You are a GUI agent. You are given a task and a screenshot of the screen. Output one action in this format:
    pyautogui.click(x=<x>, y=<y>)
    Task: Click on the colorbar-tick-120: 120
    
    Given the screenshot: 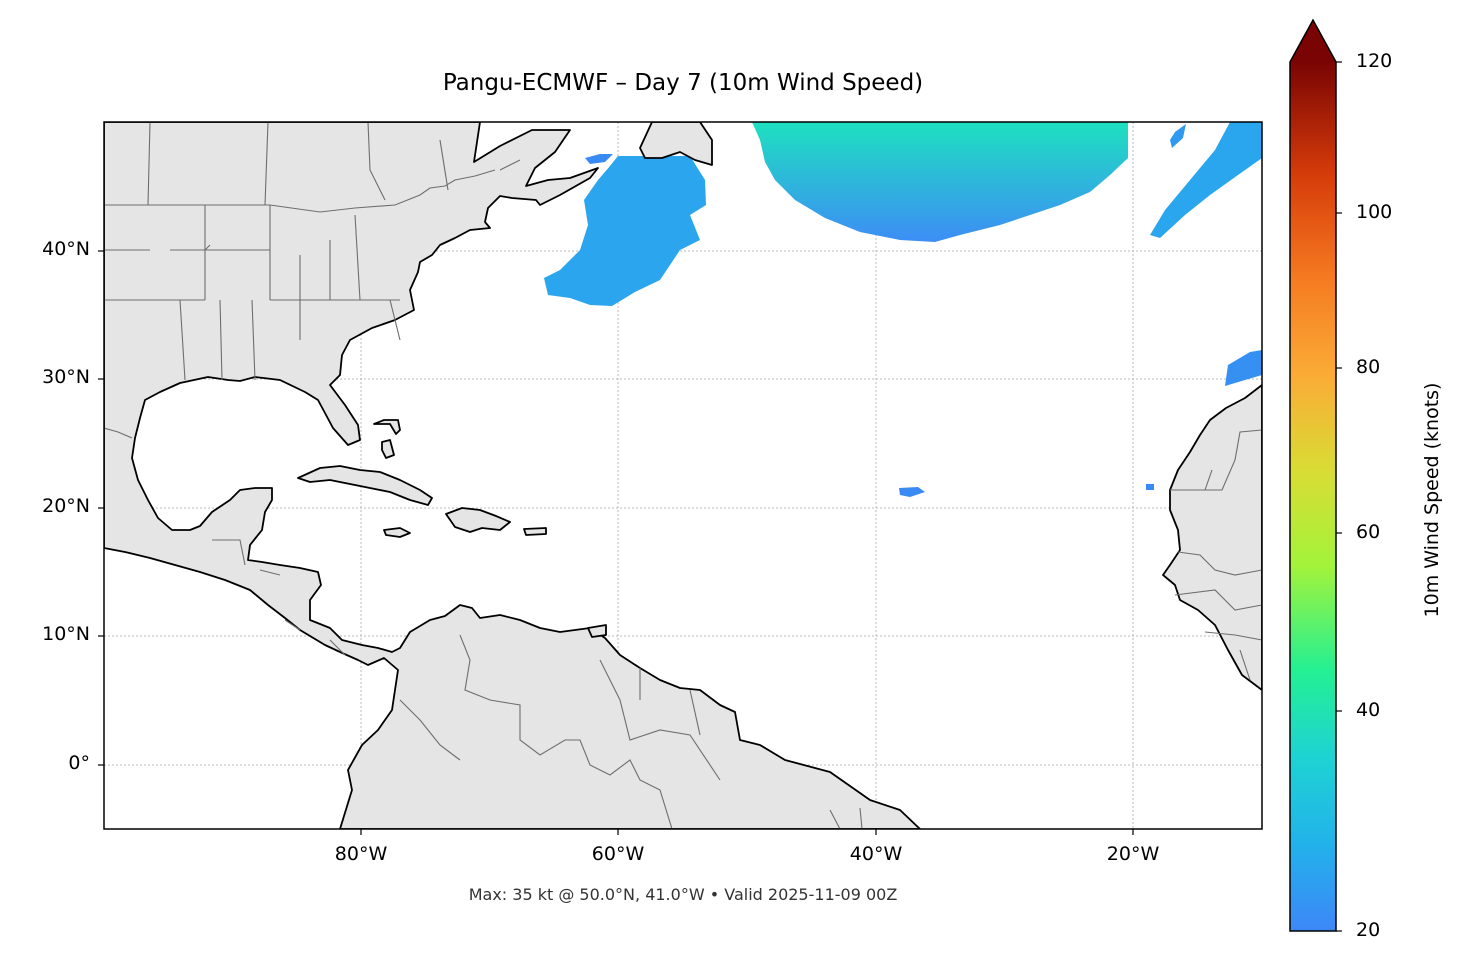 What is the action you would take?
    pyautogui.click(x=1374, y=61)
    